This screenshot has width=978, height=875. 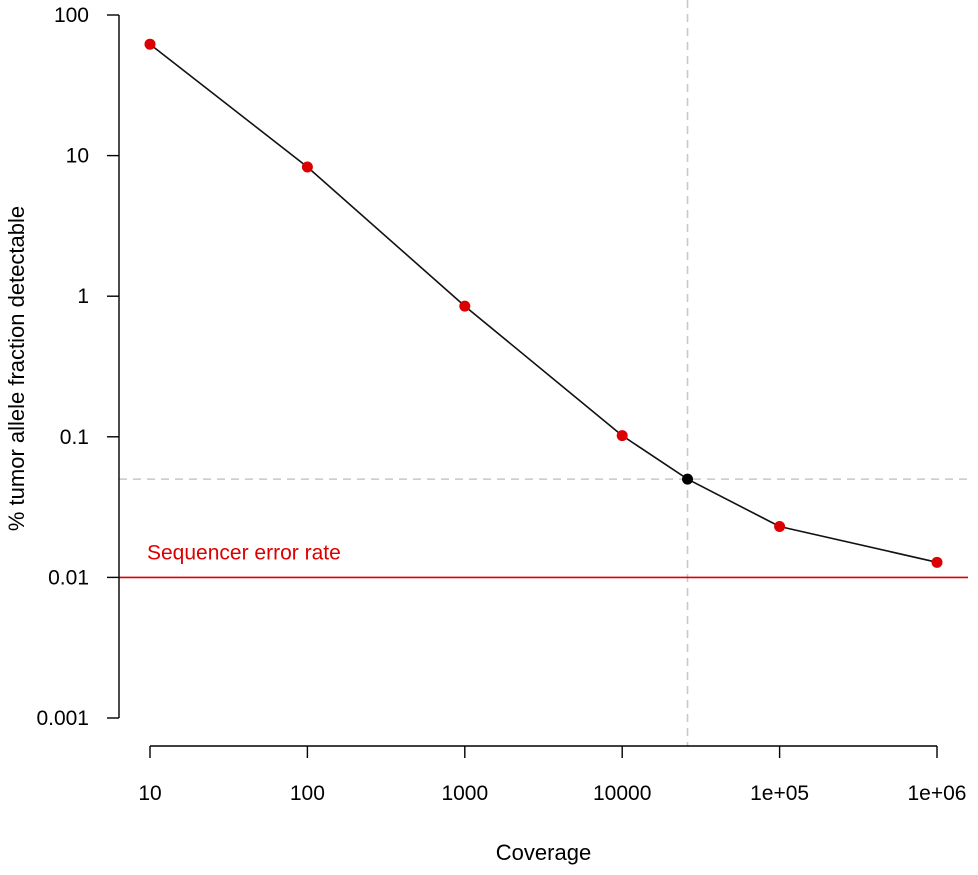 I want to click on x-tick-label: 1000, so click(x=464, y=793).